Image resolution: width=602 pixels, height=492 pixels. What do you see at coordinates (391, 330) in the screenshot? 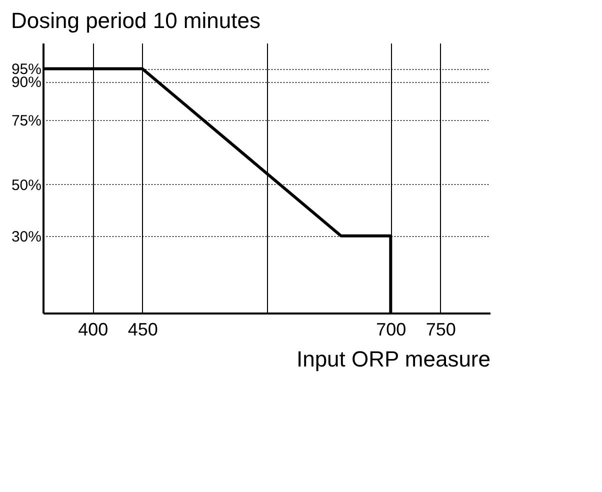
I see `x-tick-label: 700` at bounding box center [391, 330].